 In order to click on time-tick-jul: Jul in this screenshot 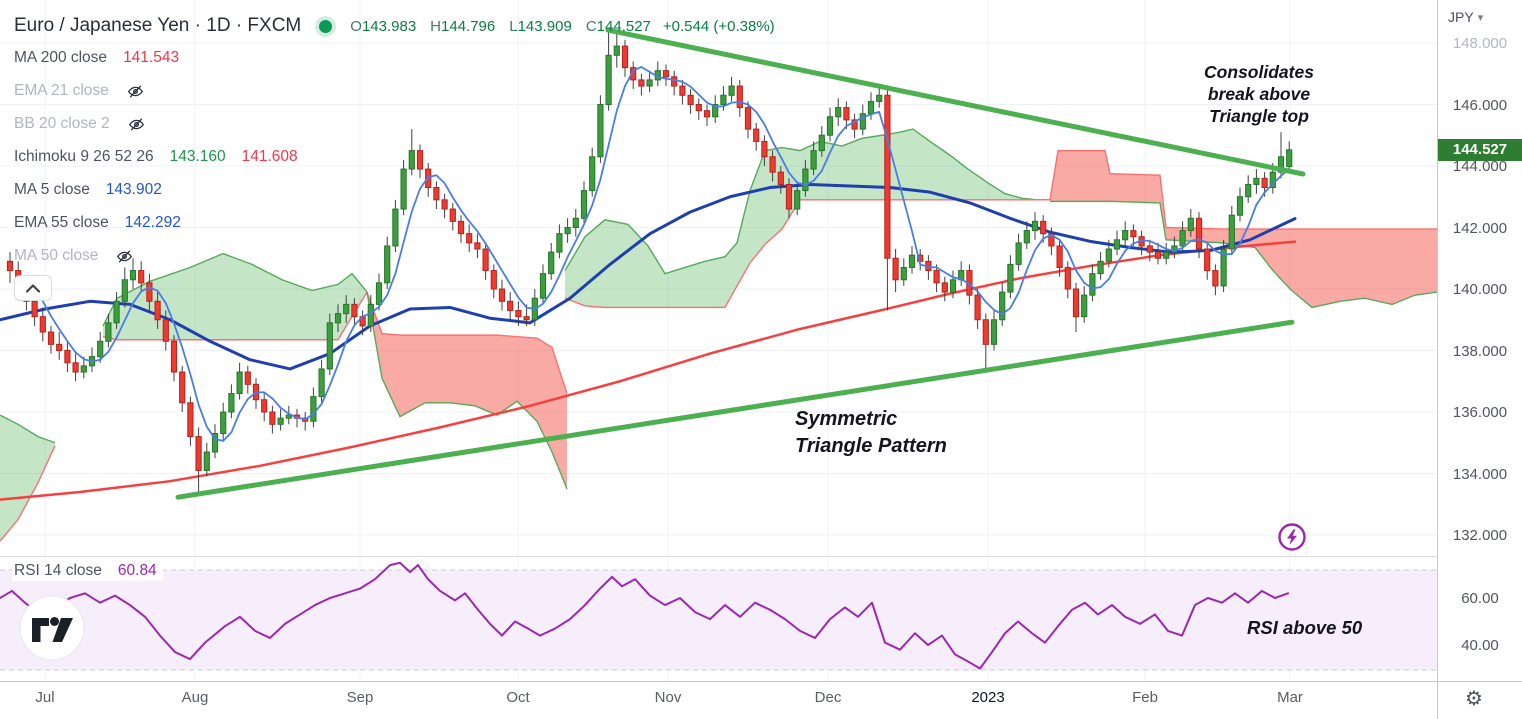, I will do `click(45, 697)`.